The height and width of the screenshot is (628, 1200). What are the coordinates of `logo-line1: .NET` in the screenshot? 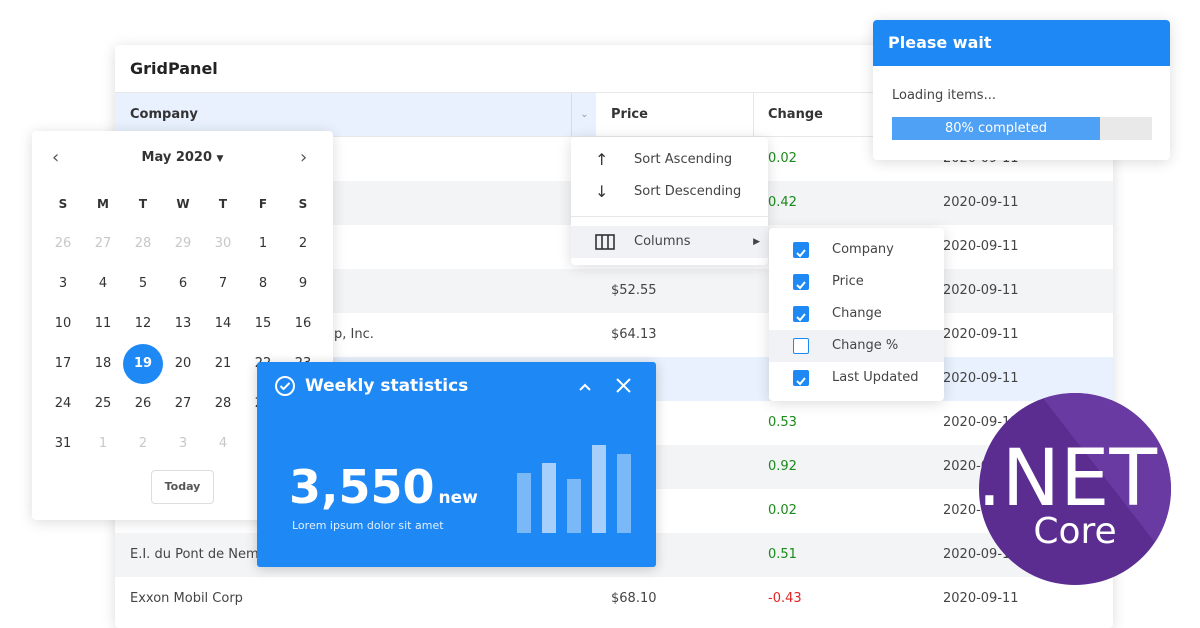 It's located at (1068, 479).